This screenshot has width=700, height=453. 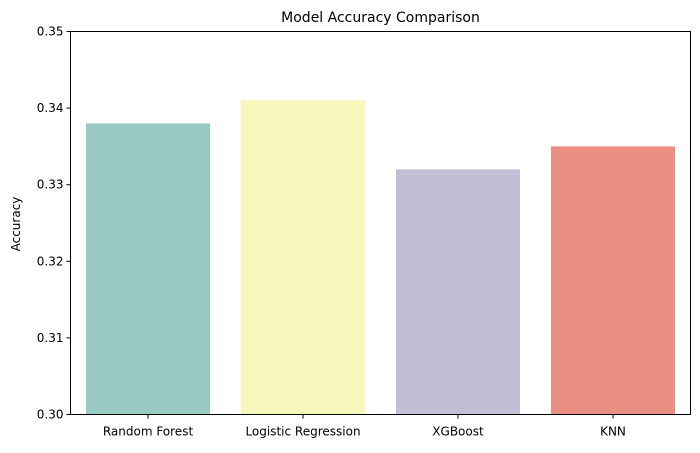 What do you see at coordinates (50, 261) in the screenshot?
I see `y-tick-label: 0.32` at bounding box center [50, 261].